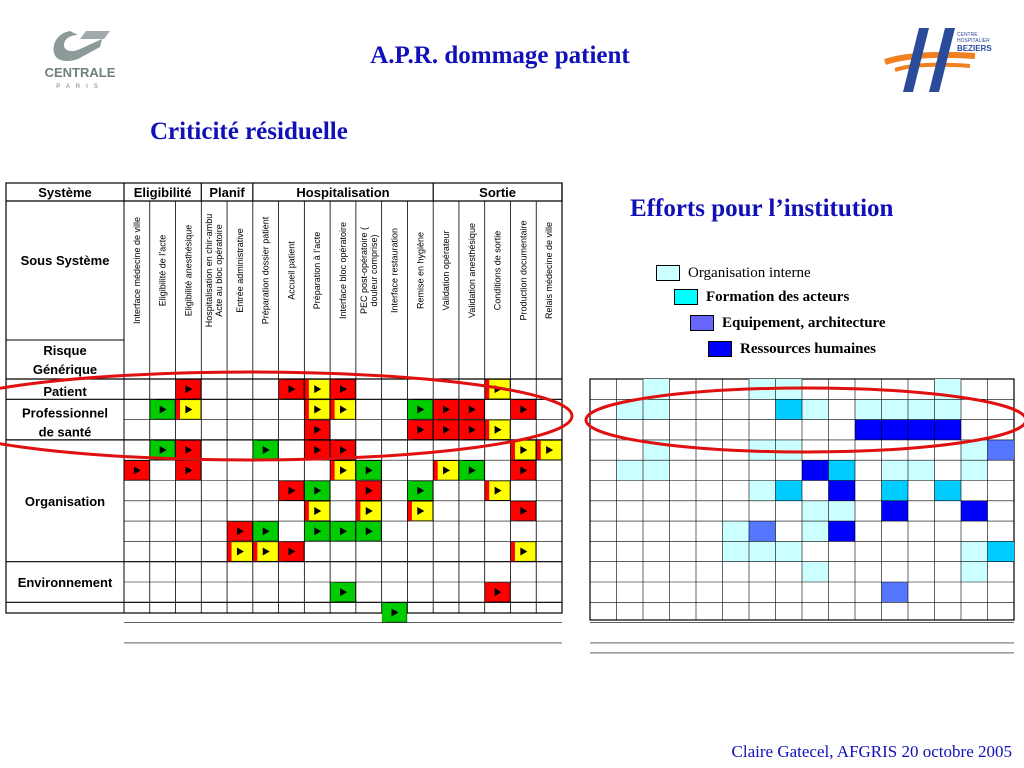  I want to click on column-header: Eligibilité de l’acte, so click(163, 271).